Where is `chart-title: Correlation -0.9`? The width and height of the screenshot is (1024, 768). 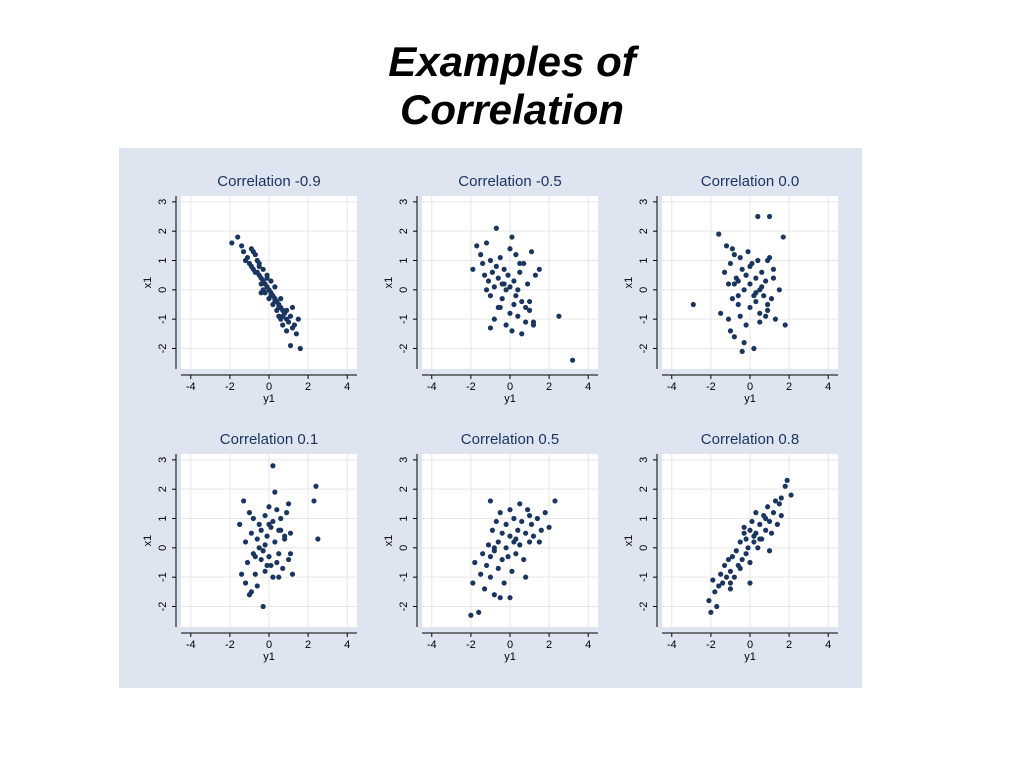
chart-title: Correlation -0.9 is located at coordinates (268, 181).